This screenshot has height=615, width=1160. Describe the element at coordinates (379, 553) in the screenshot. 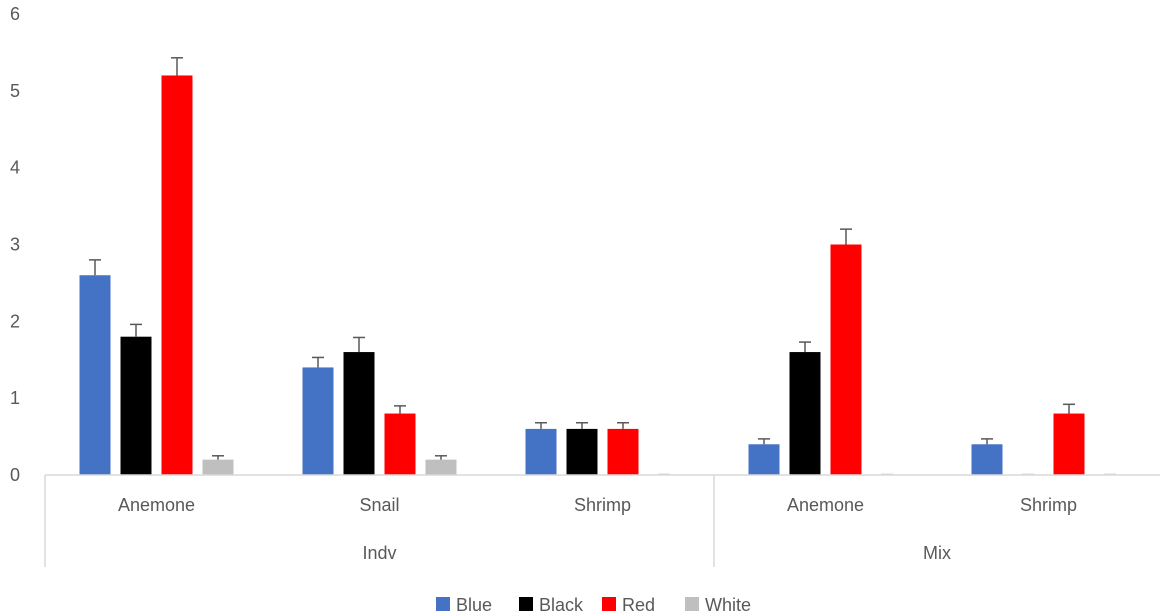

I see `x-group-label: Indv` at that location.